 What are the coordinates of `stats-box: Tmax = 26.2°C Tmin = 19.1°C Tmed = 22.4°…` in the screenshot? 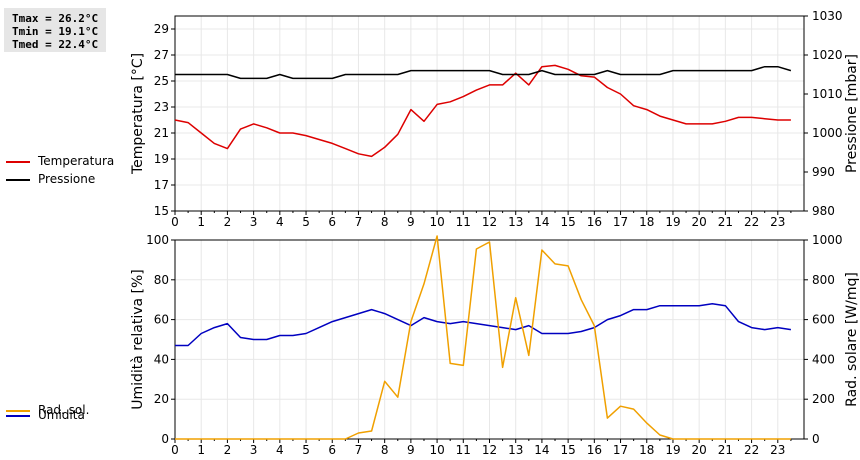 It's located at (55, 30).